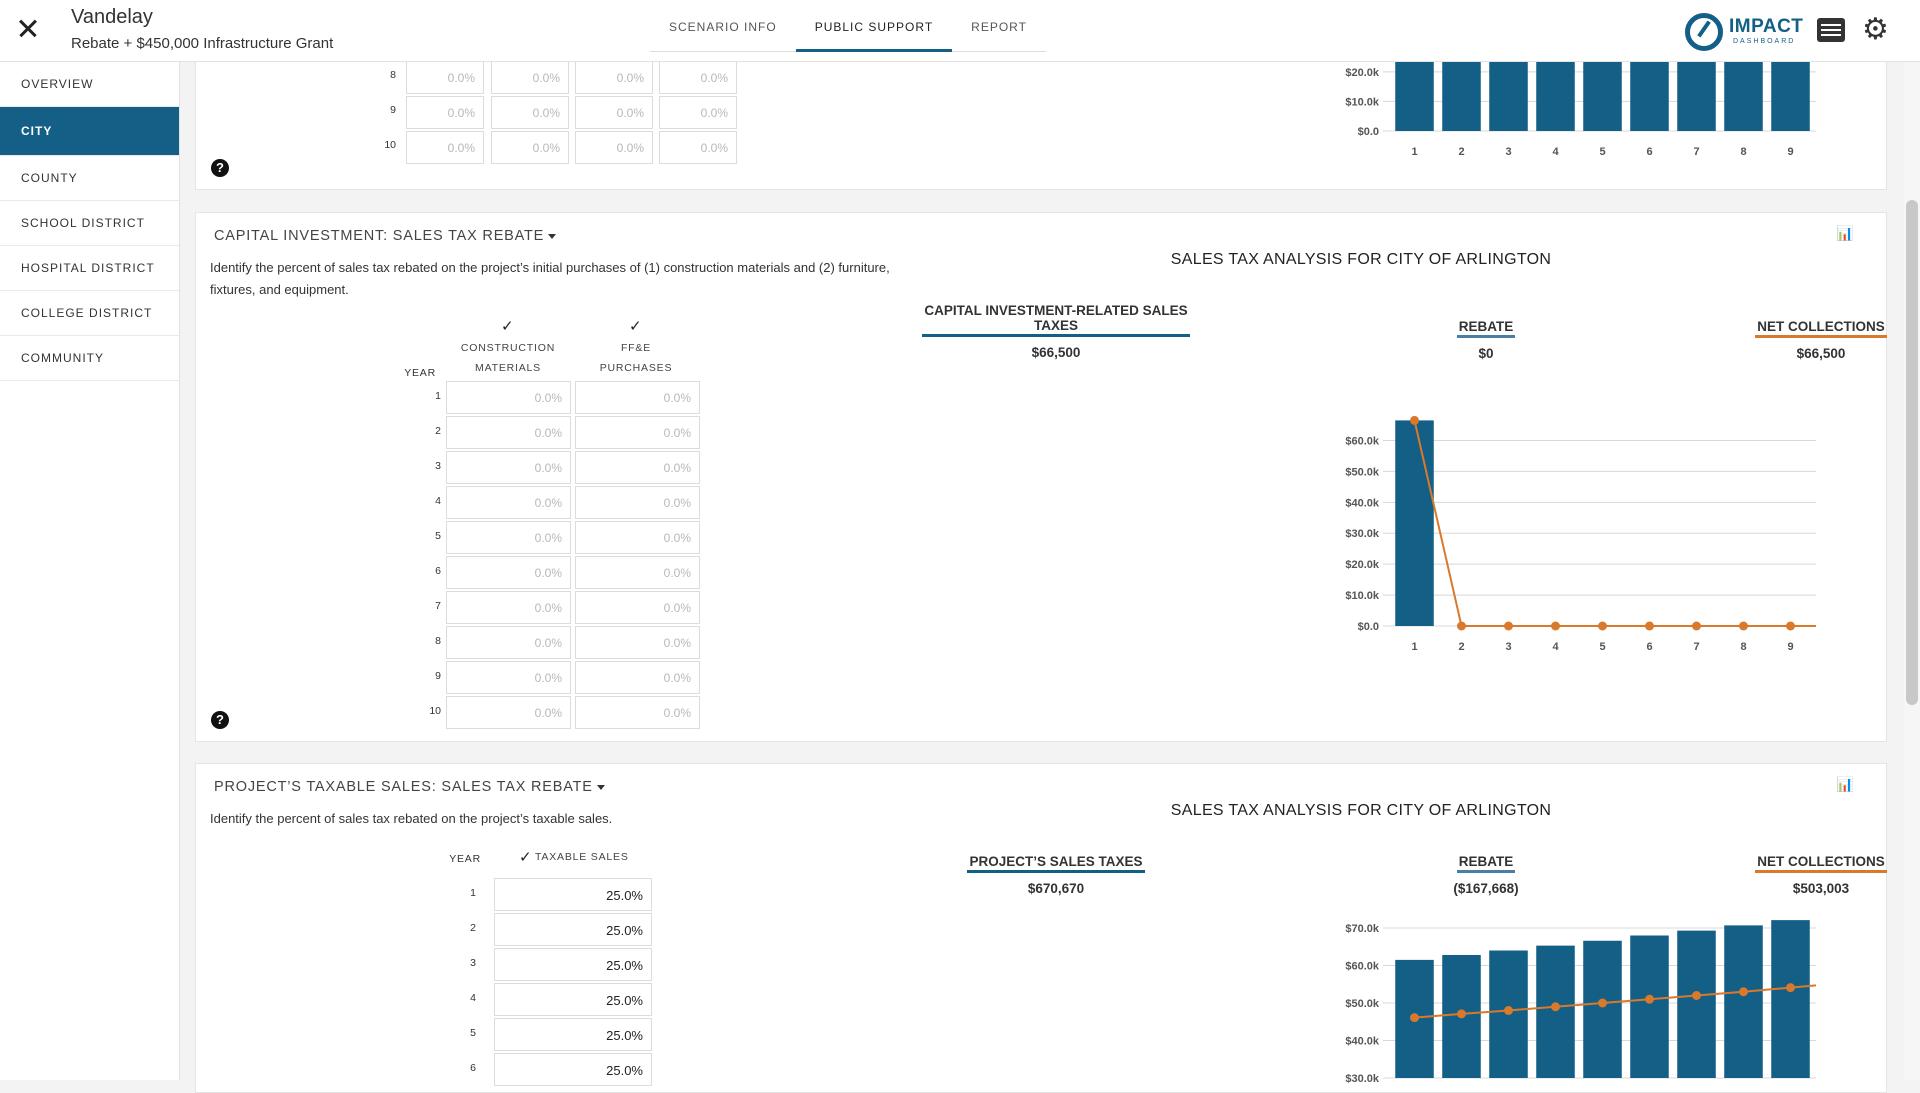 The image size is (1920, 1093). Describe the element at coordinates (89, 313) in the screenshot. I see `sidebar-item-college-district: COLLEGE DISTRICT` at that location.